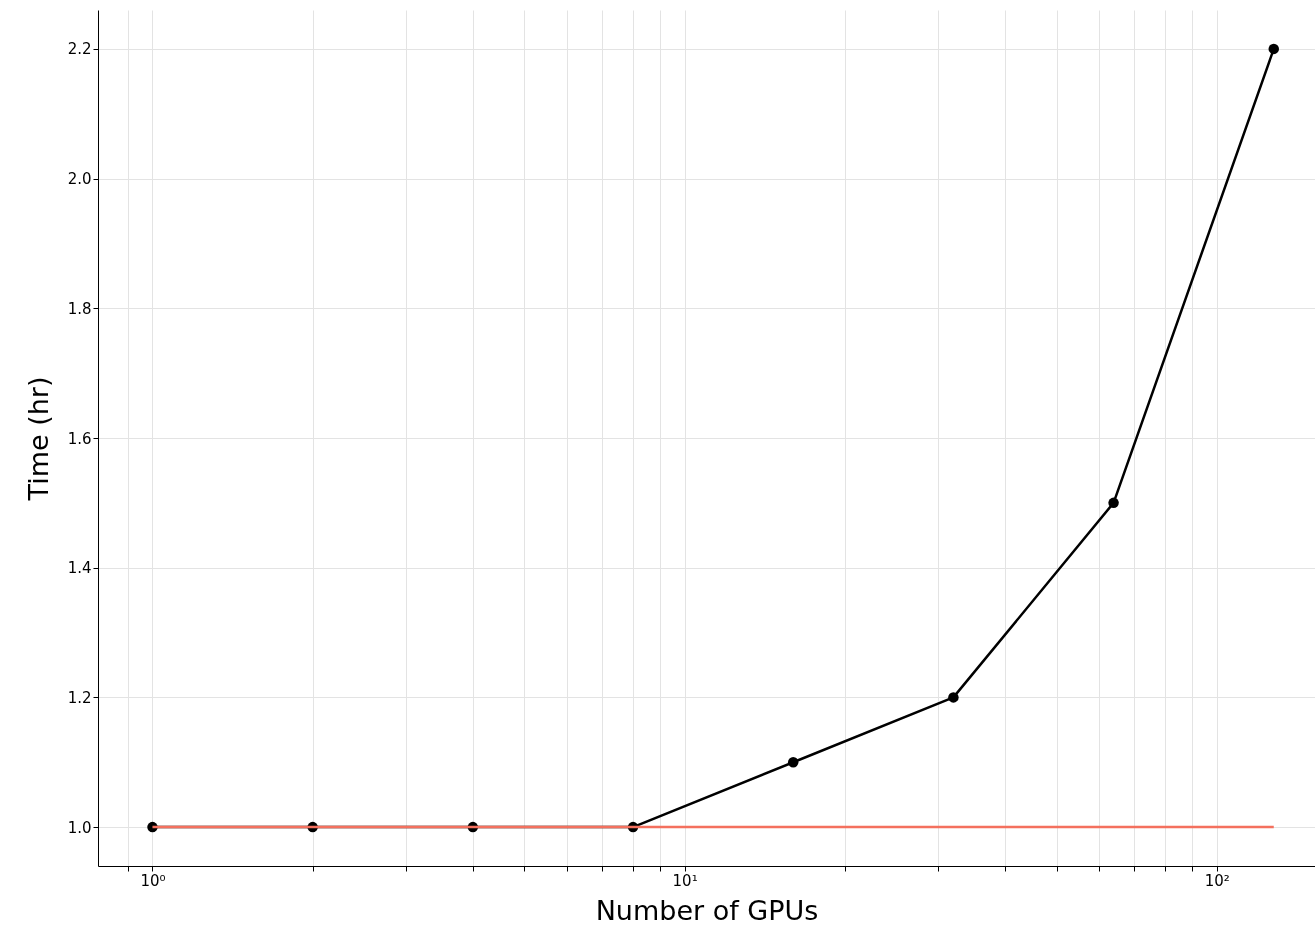 Image resolution: width=1315 pixels, height=935 pixels. What do you see at coordinates (685, 880) in the screenshot?
I see `x-tick-label: 10¹` at bounding box center [685, 880].